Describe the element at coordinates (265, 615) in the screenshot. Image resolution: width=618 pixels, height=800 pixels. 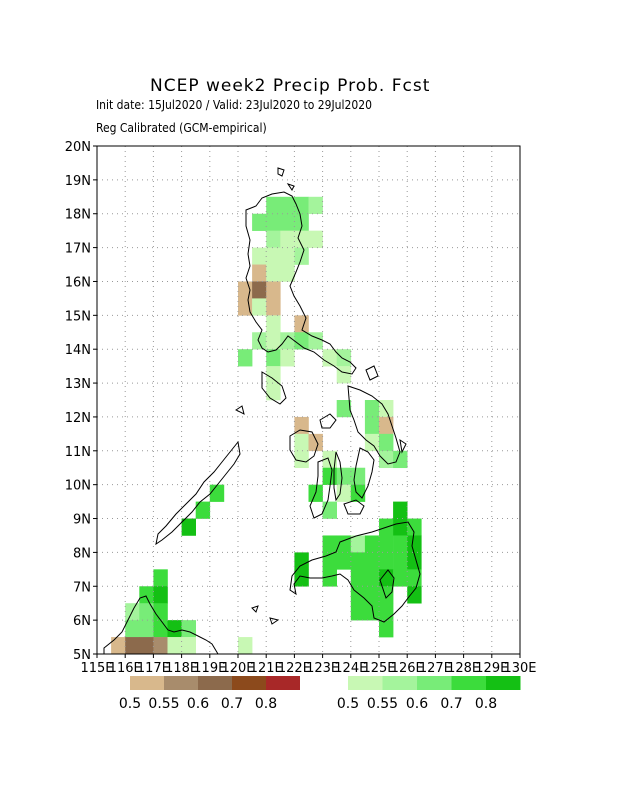
I see `coastline-sulu` at that location.